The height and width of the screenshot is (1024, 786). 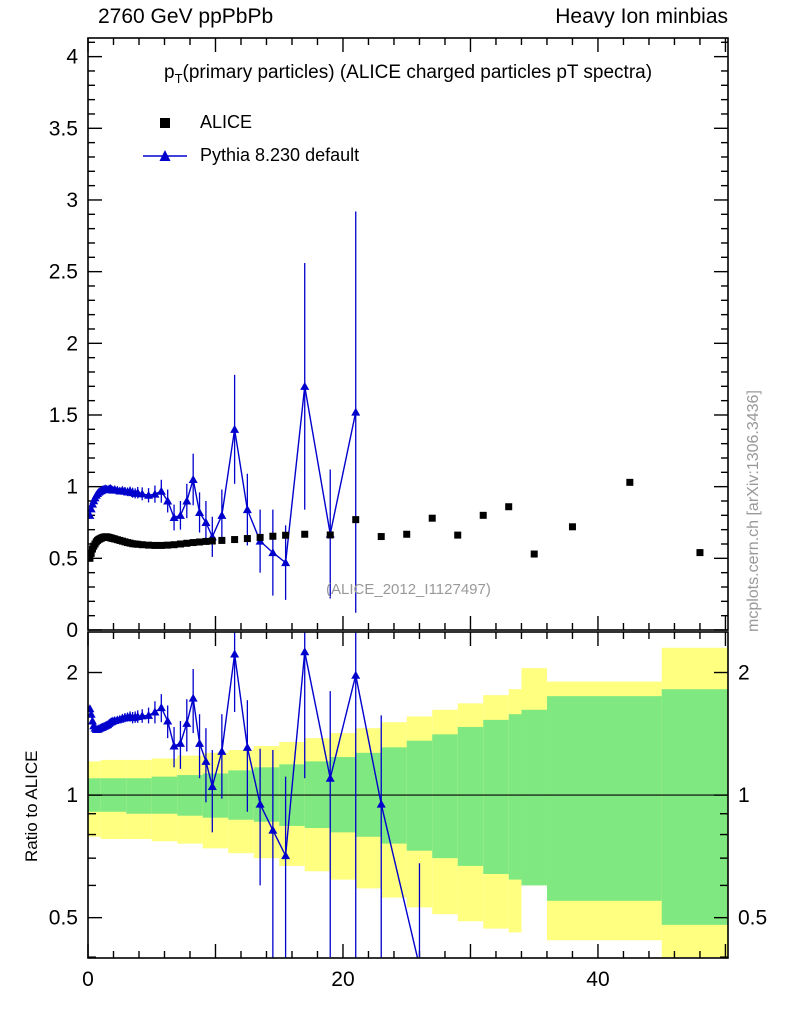 What do you see at coordinates (63, 128) in the screenshot?
I see `svg-text: 3.5` at bounding box center [63, 128].